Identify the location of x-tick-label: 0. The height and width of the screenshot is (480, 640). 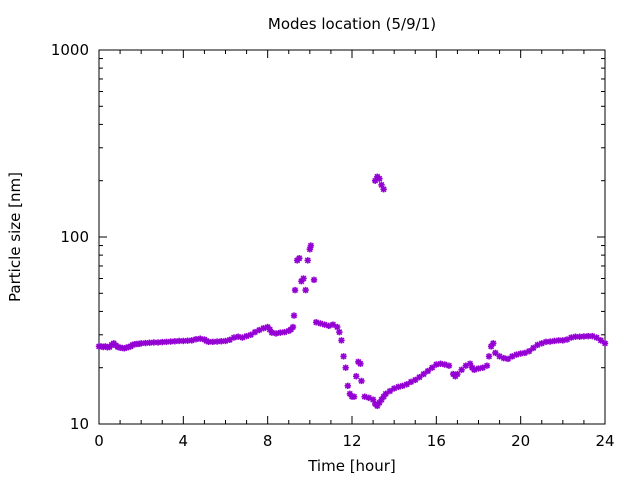
(99, 441).